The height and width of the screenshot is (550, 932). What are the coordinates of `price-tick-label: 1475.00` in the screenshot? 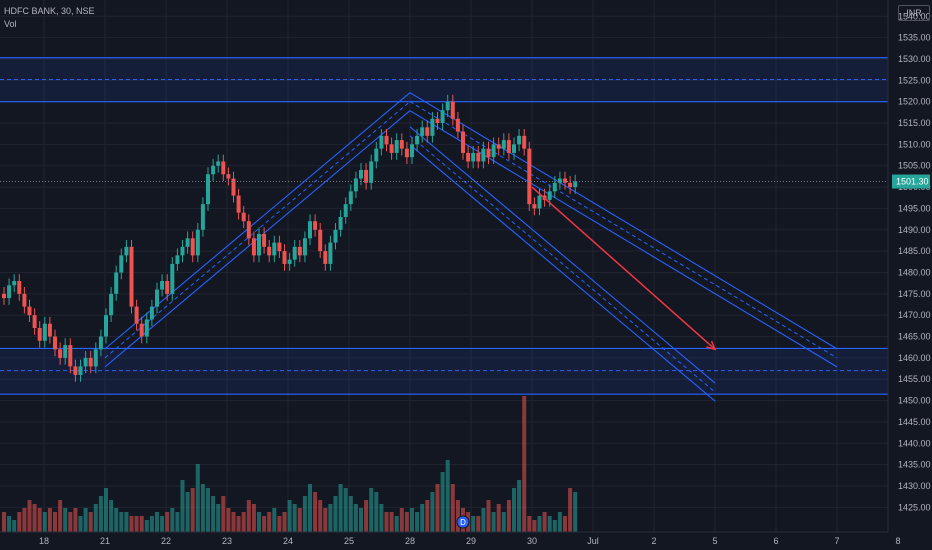 It's located at (914, 294).